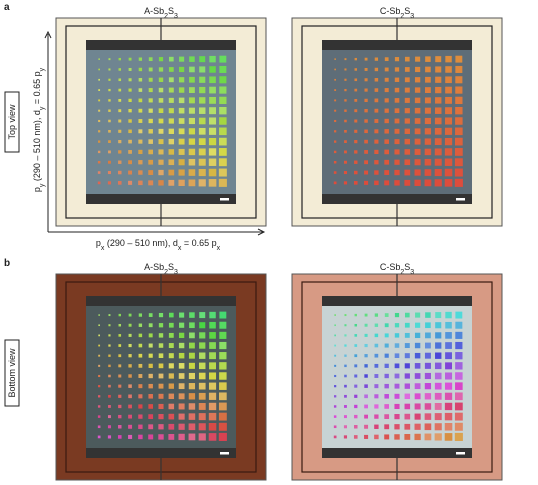 This screenshot has width=538, height=485. What do you see at coordinates (390, 267) in the screenshot?
I see `text-part: C-Sb` at bounding box center [390, 267].